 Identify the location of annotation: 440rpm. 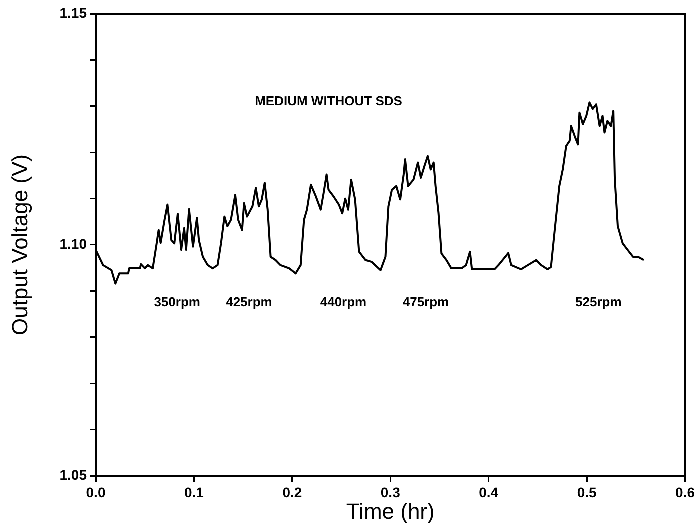
(343, 302).